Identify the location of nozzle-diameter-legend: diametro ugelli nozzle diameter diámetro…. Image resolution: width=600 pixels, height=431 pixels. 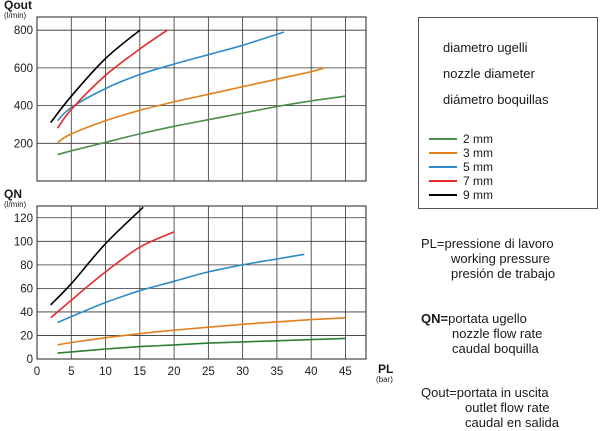
(508, 113).